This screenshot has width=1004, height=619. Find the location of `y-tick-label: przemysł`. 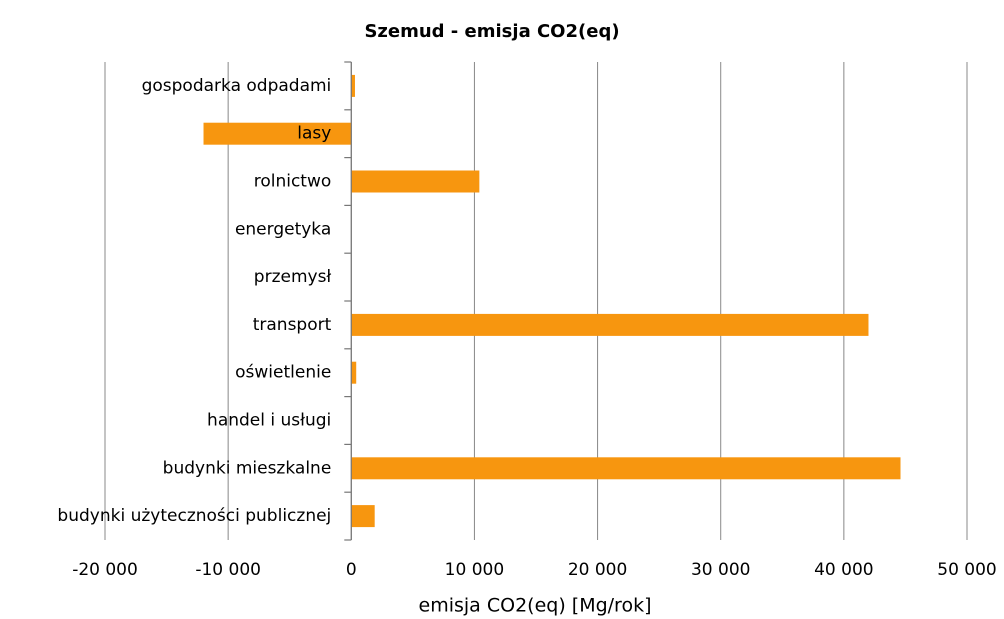

y-tick-label: przemysł is located at coordinates (293, 277).